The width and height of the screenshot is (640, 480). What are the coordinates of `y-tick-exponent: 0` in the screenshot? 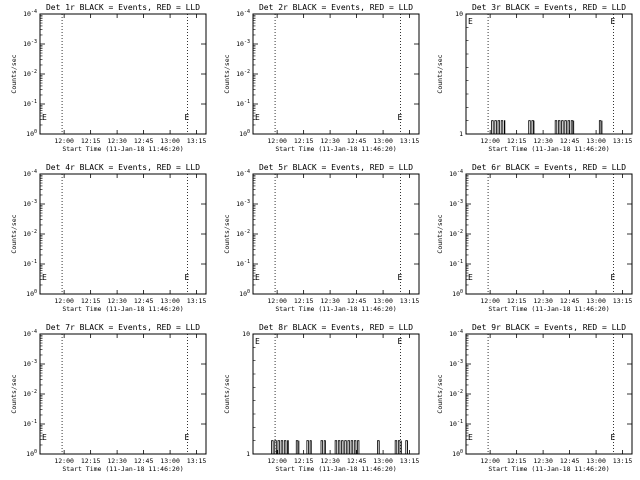 It's located at (248, 292).